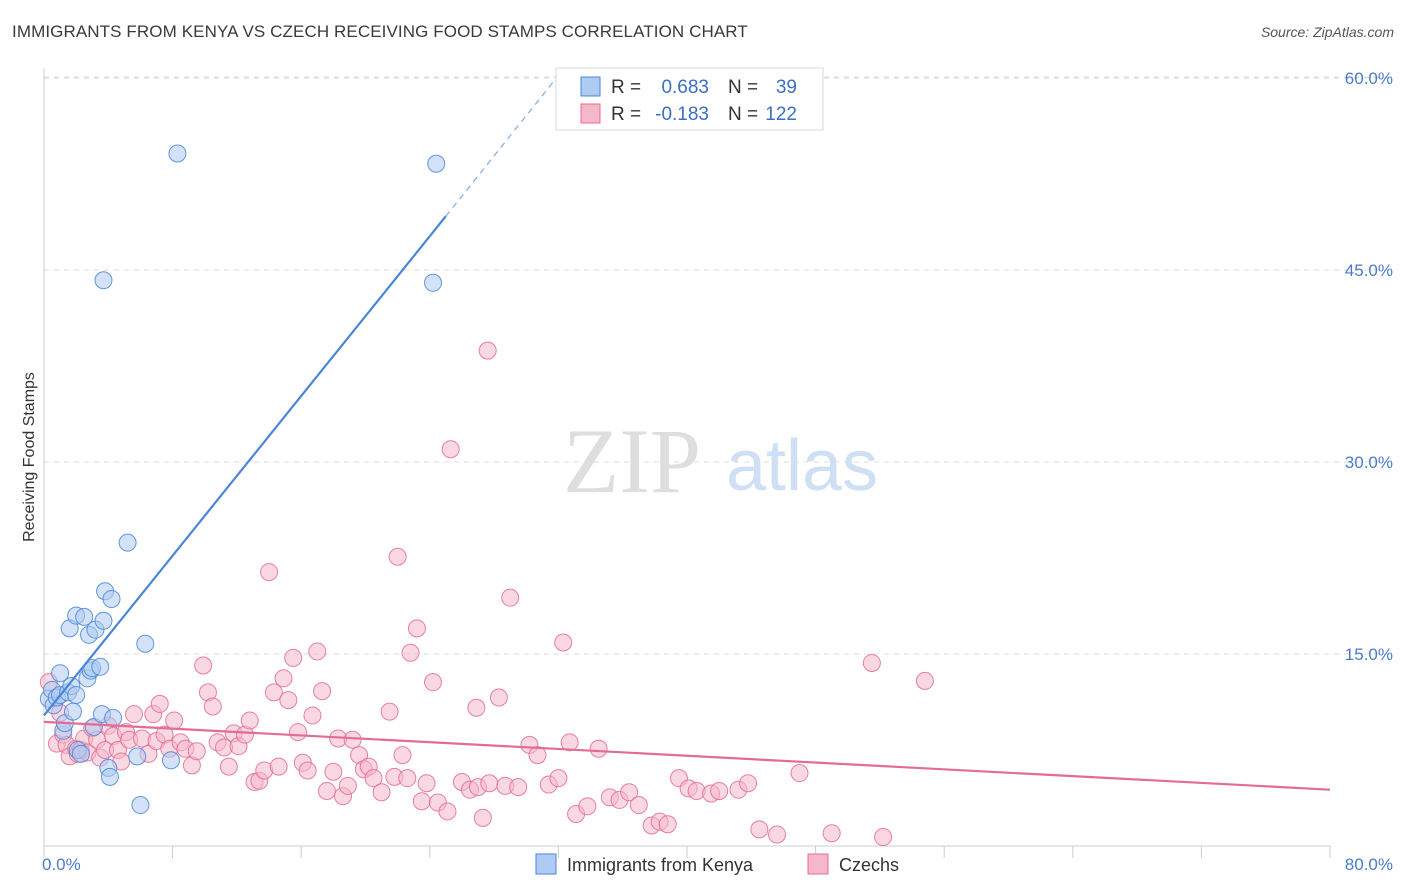 The image size is (1406, 892). Describe the element at coordinates (590, 113) in the screenshot. I see `legend-swatch-czechs` at that location.